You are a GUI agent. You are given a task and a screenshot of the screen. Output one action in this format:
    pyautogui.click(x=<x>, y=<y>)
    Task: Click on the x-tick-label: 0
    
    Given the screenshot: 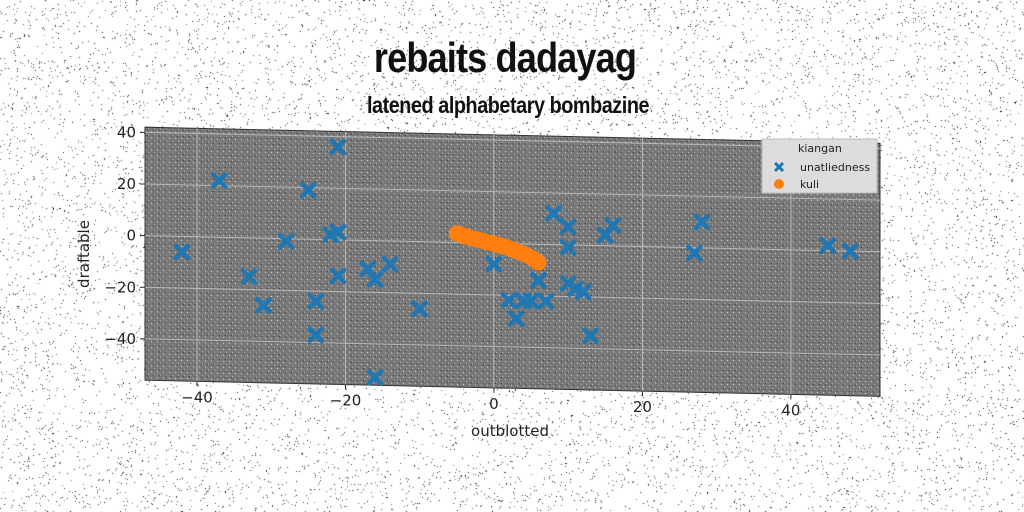 What is the action you would take?
    pyautogui.click(x=494, y=404)
    